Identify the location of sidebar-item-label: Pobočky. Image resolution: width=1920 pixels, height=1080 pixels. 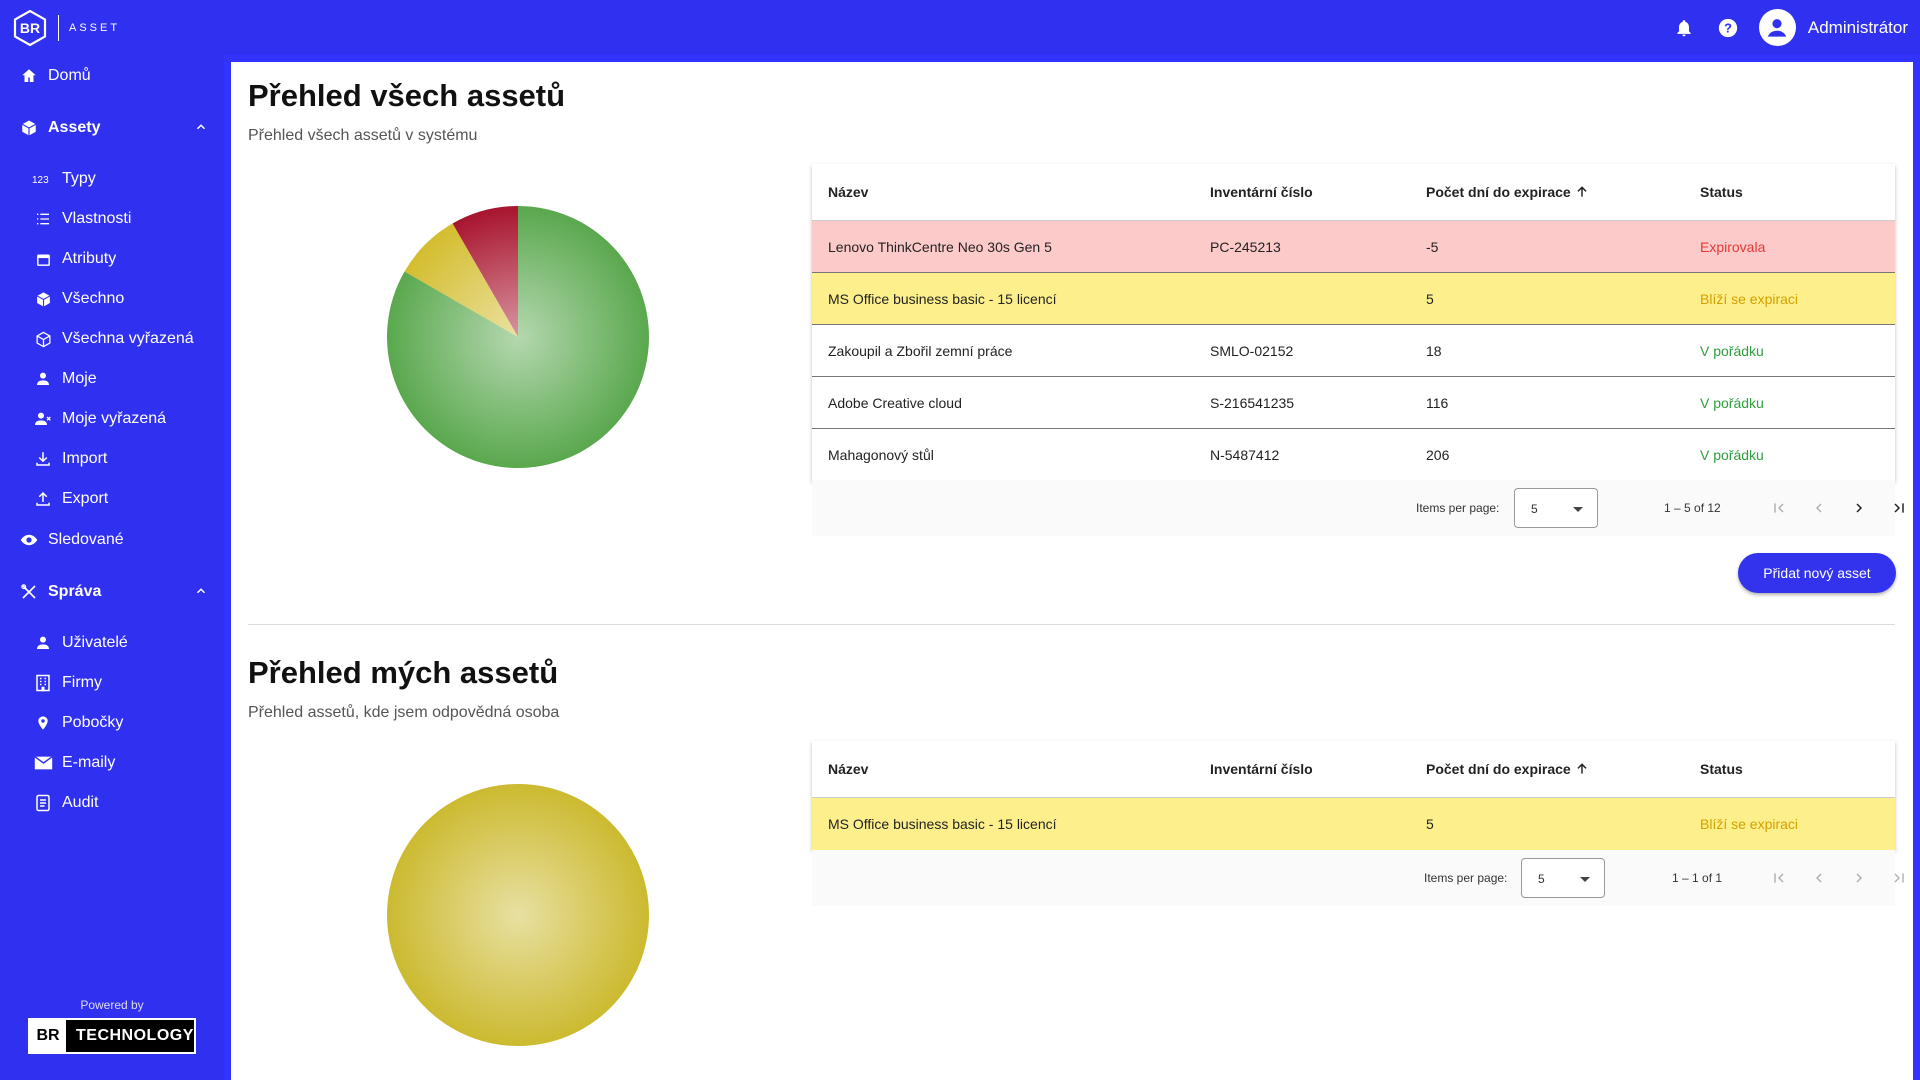
(93, 722).